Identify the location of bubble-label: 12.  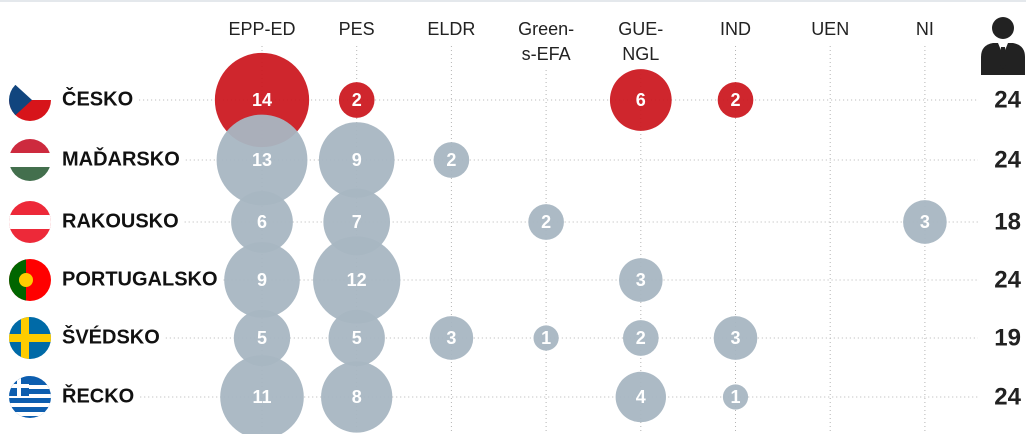
(357, 280).